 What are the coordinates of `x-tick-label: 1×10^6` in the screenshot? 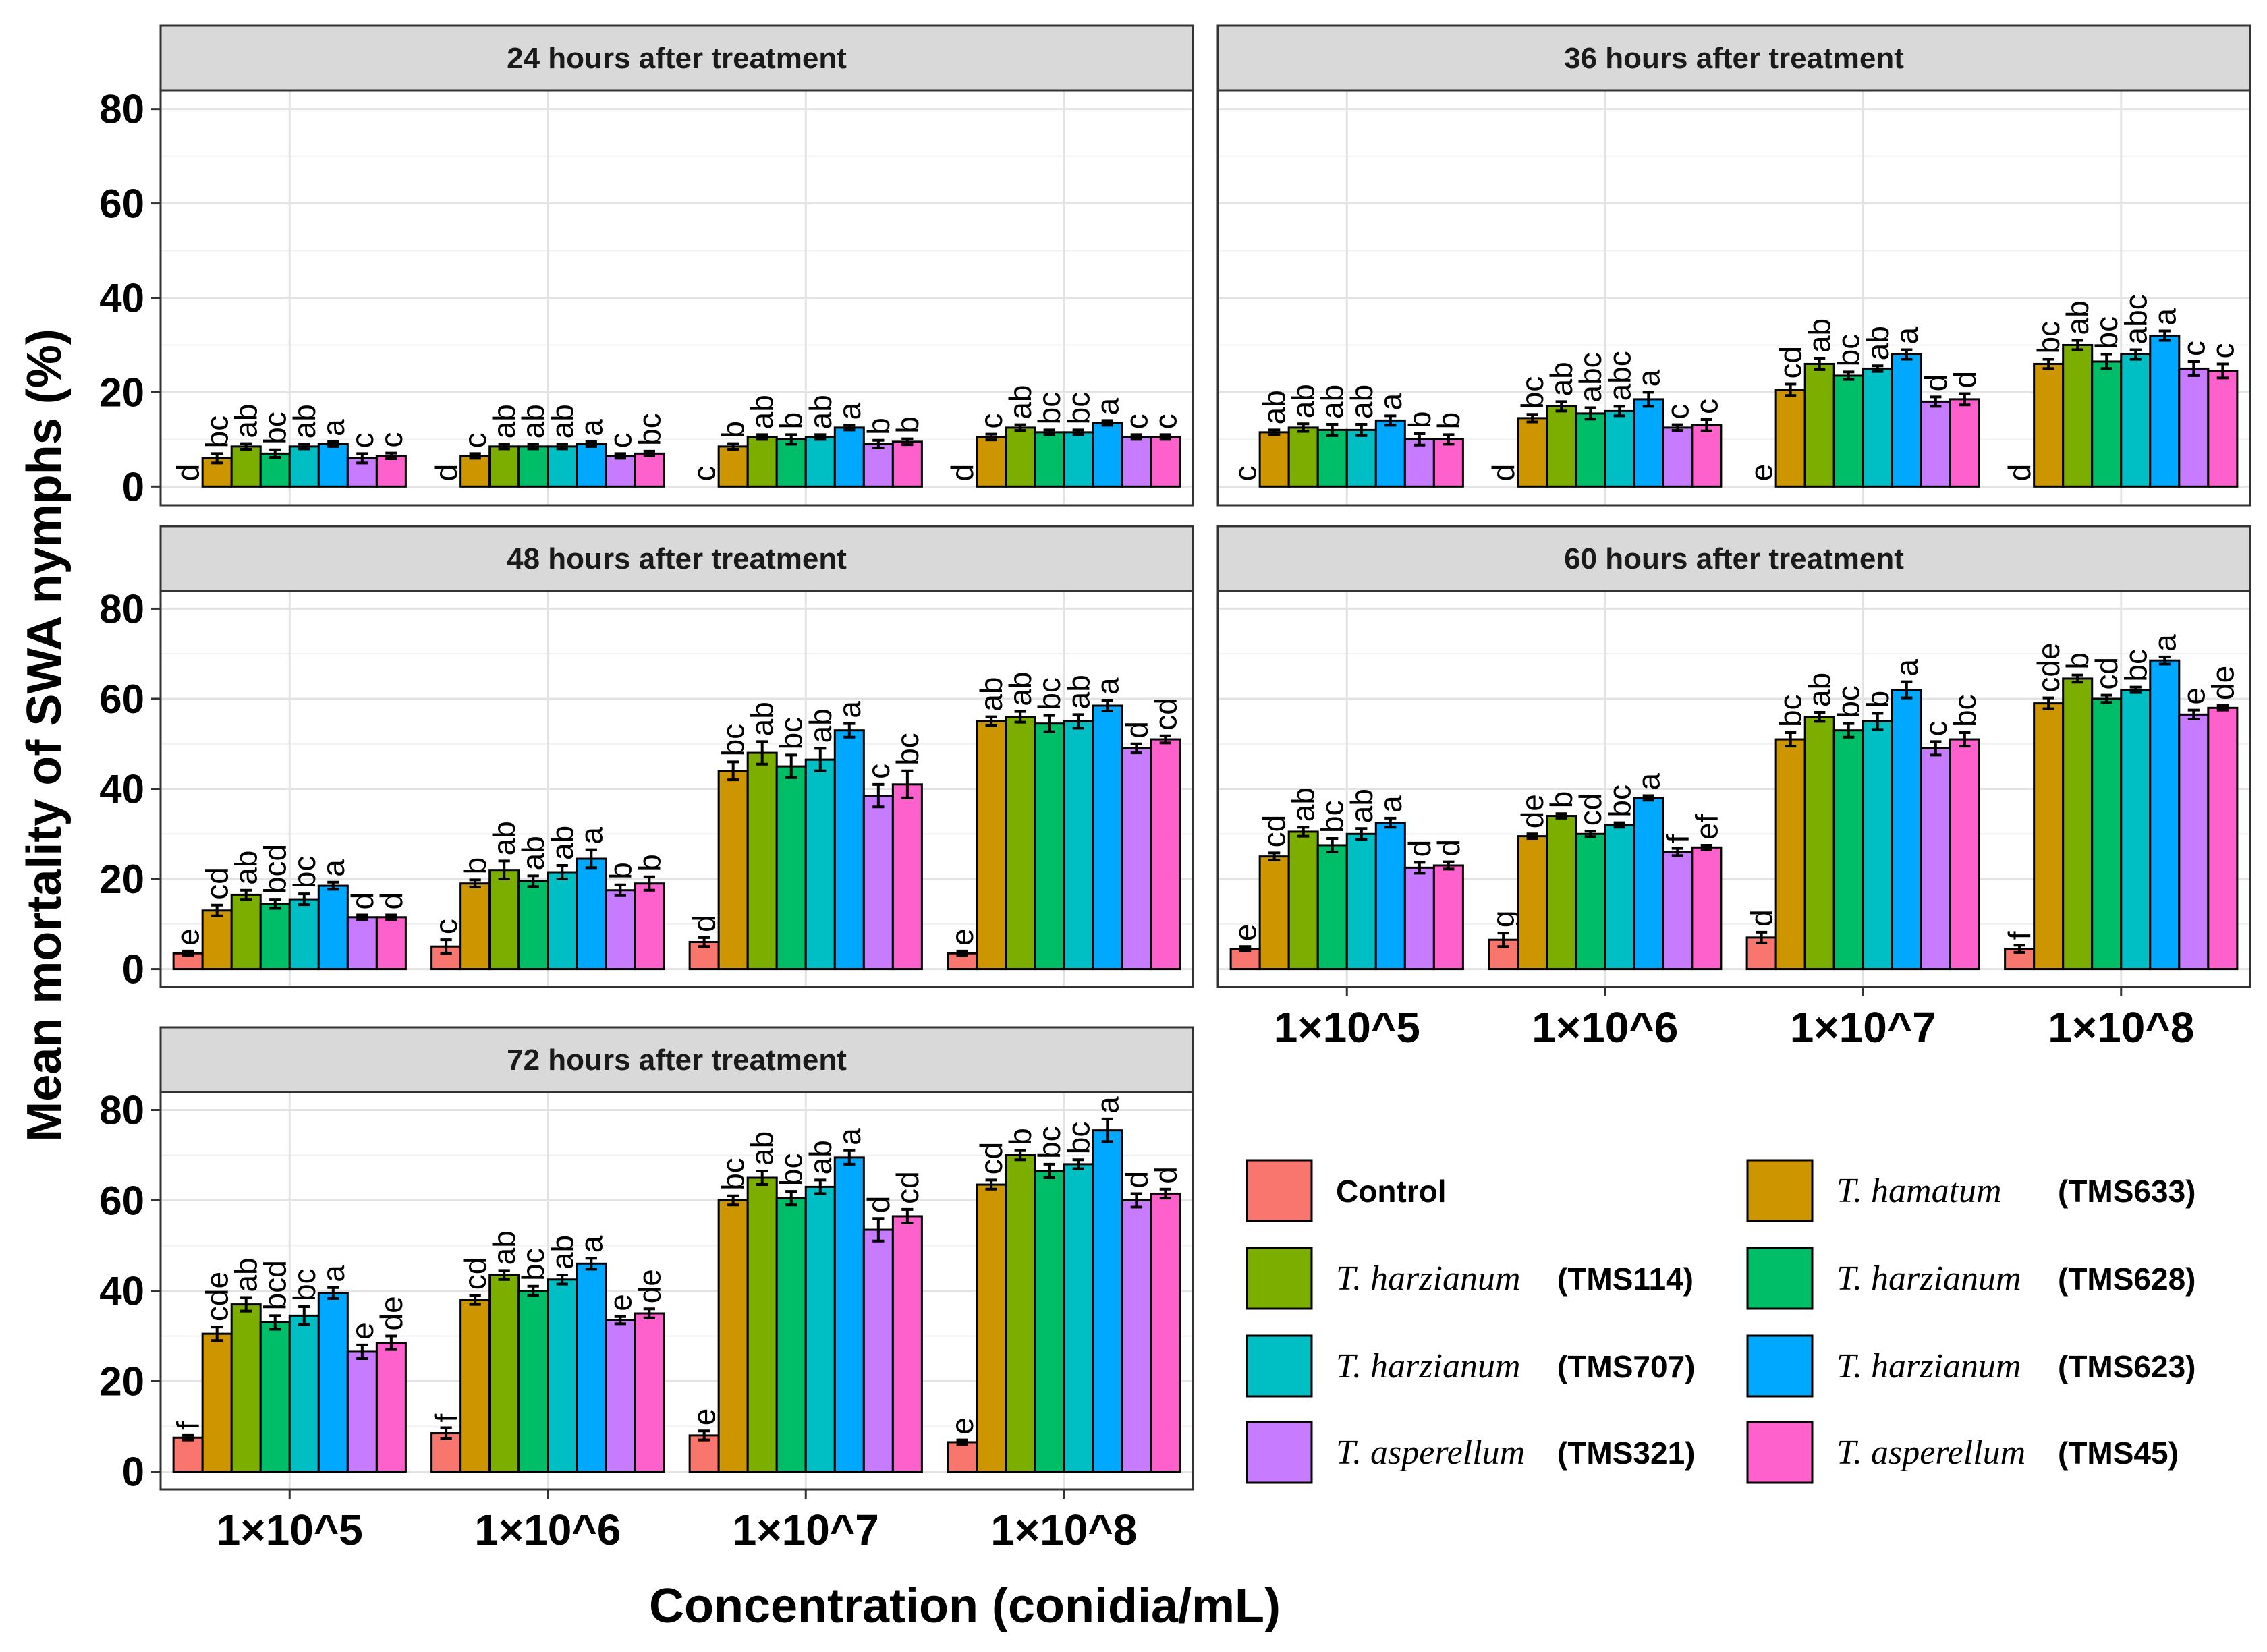 It's located at (547, 1530).